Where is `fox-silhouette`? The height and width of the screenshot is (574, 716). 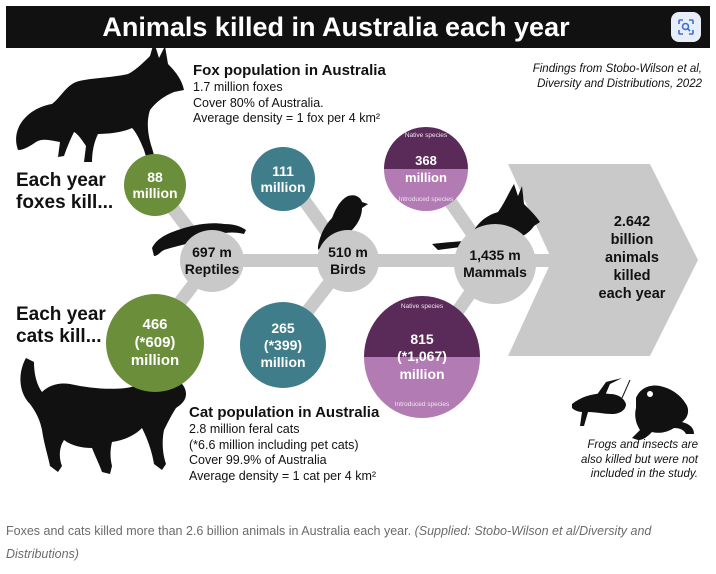 fox-silhouette is located at coordinates (100, 102).